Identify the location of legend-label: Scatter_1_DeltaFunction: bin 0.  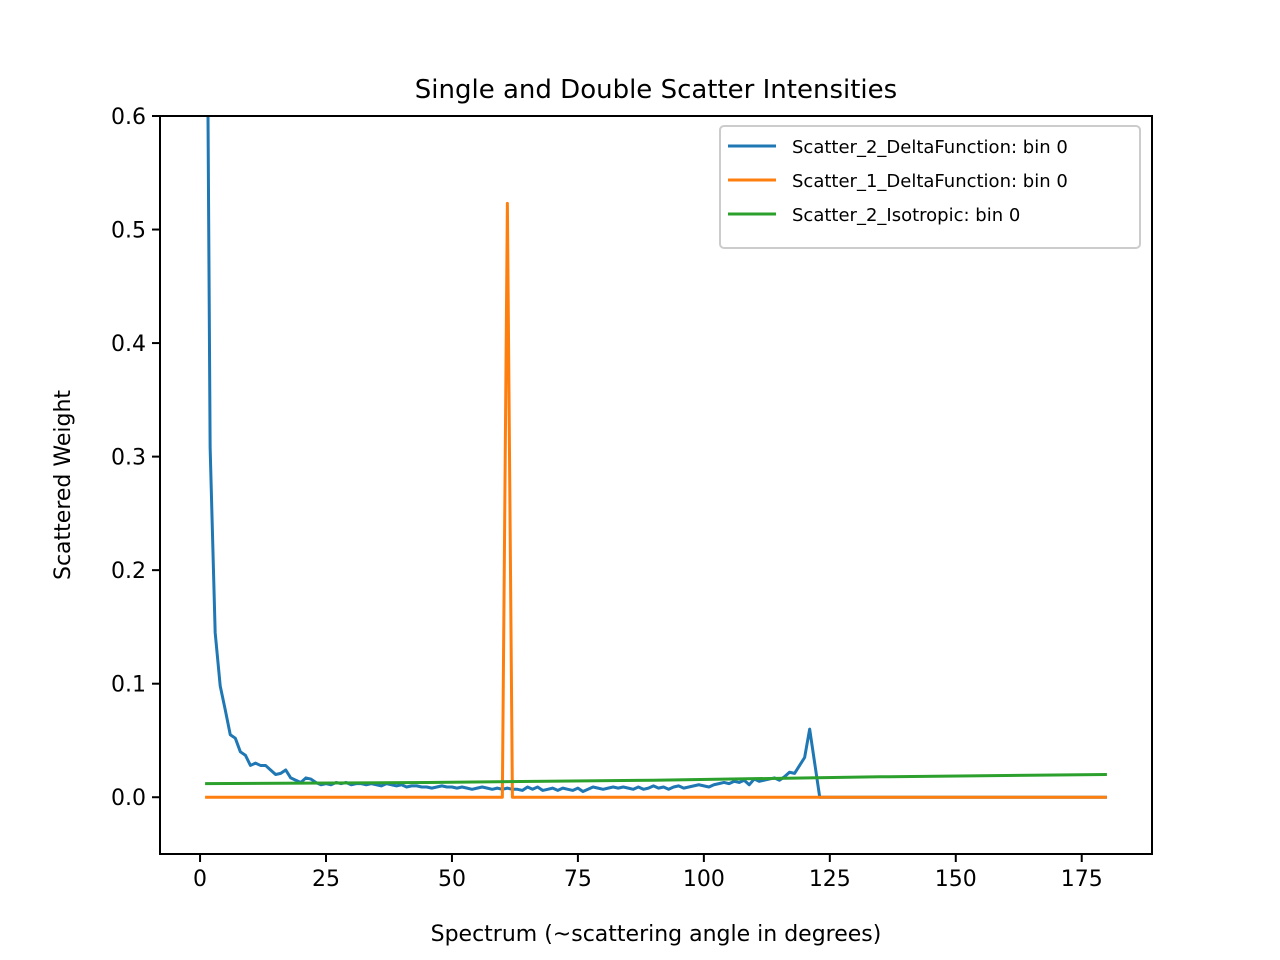
(930, 181).